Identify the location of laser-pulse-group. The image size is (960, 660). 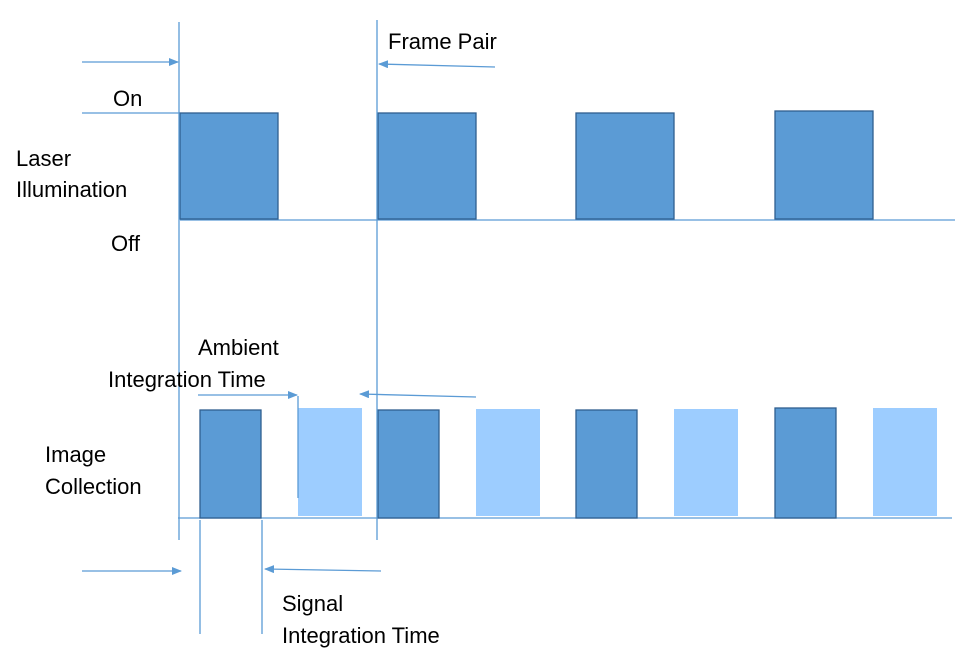
(526, 165).